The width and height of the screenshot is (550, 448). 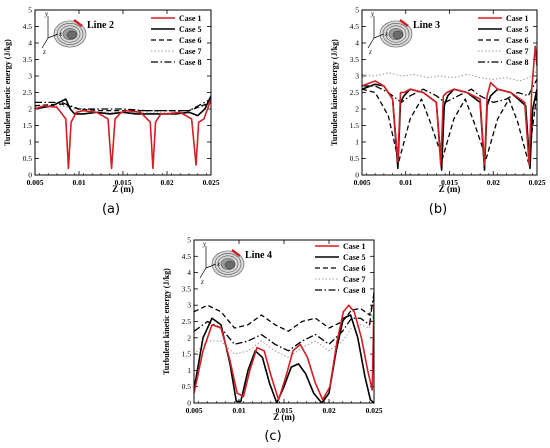 I want to click on inset-schematic: y x z Line 4, so click(x=235, y=263).